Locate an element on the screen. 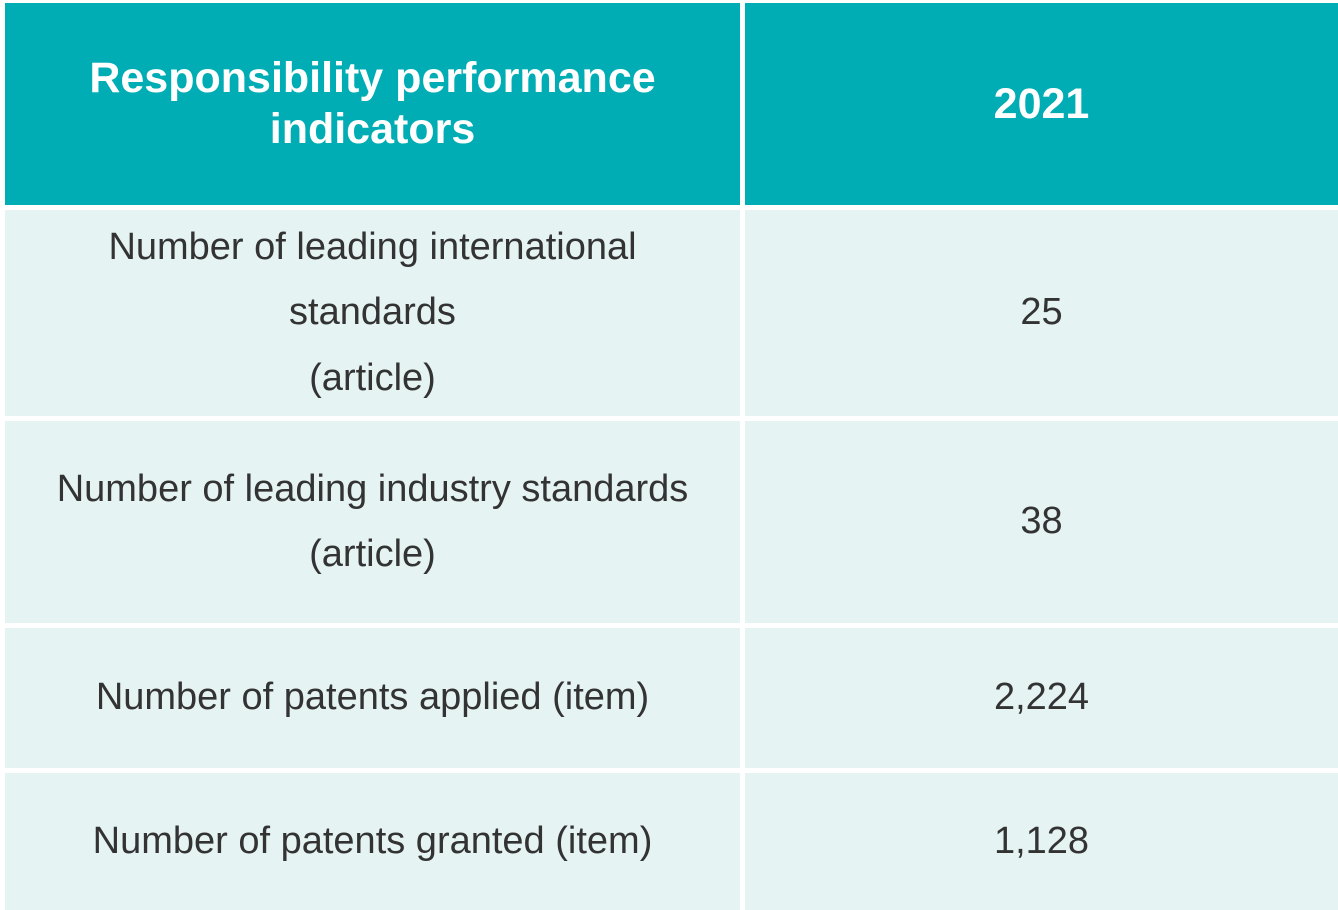 Image resolution: width=1338 pixels, height=910 pixels. row-2-value: 38 is located at coordinates (1041, 521).